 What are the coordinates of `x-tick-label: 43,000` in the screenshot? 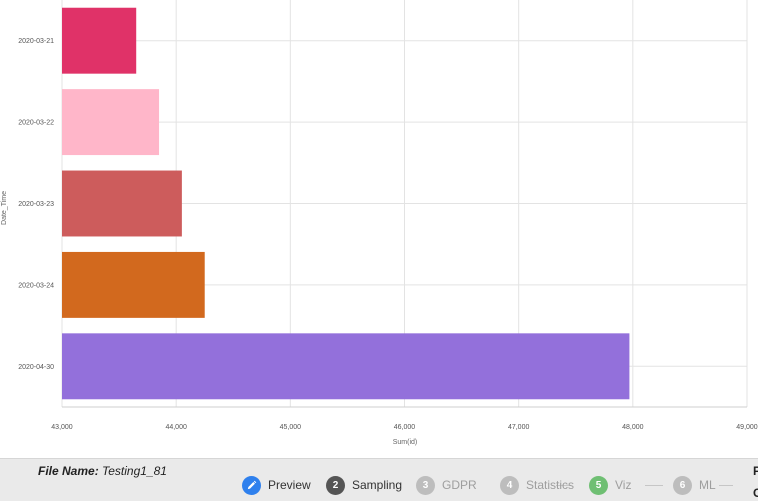 It's located at (62, 427).